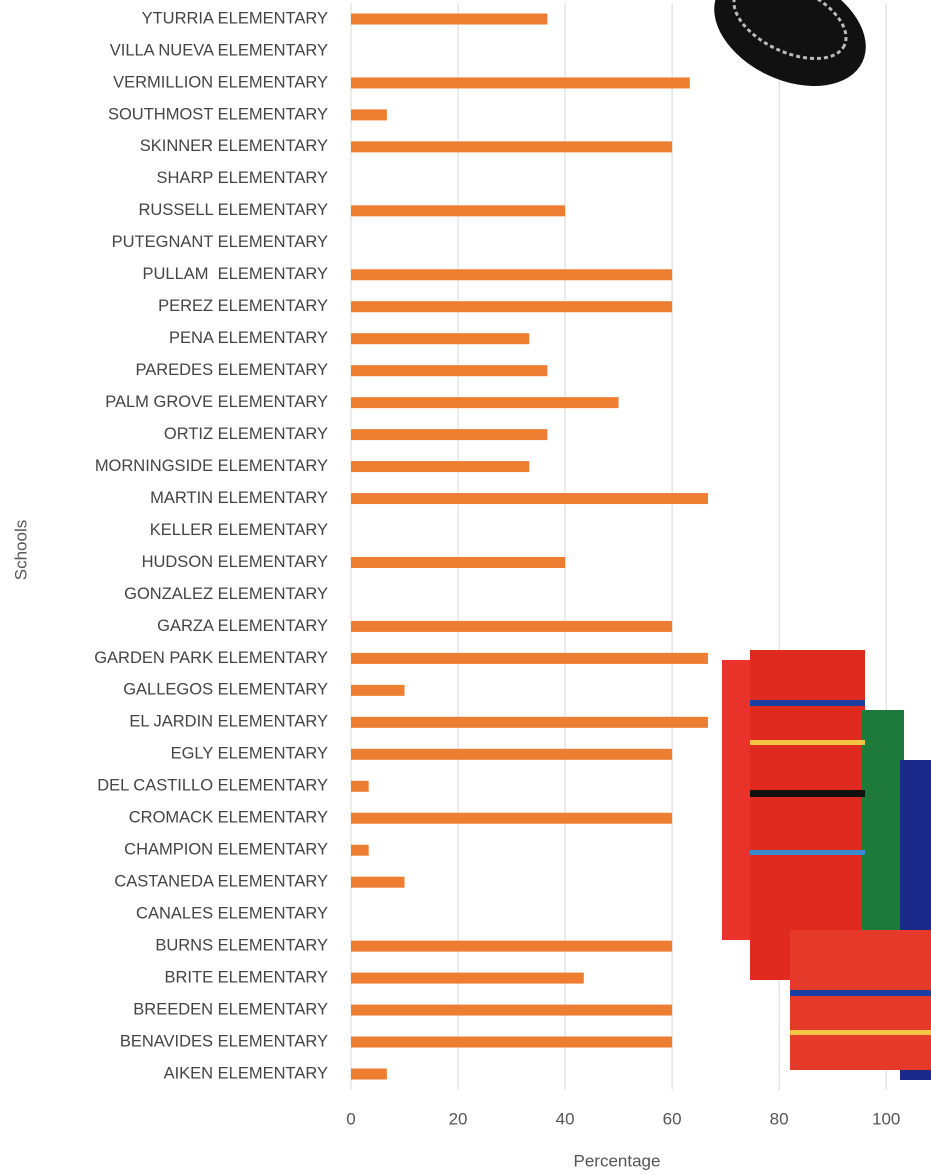 The width and height of the screenshot is (931, 1175). What do you see at coordinates (221, 882) in the screenshot?
I see `y-tick-label: CASTANEDA ELEMENTARY` at bounding box center [221, 882].